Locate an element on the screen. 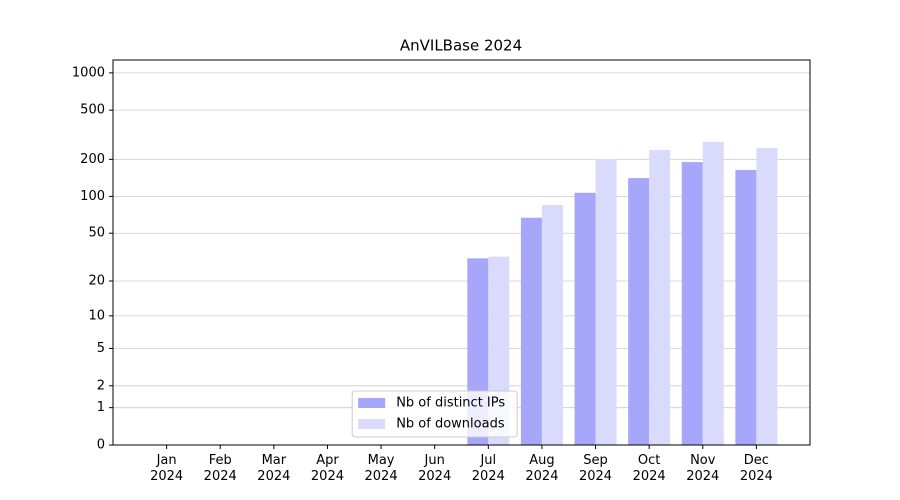 The width and height of the screenshot is (900, 500). legend-box is located at coordinates (434, 414).